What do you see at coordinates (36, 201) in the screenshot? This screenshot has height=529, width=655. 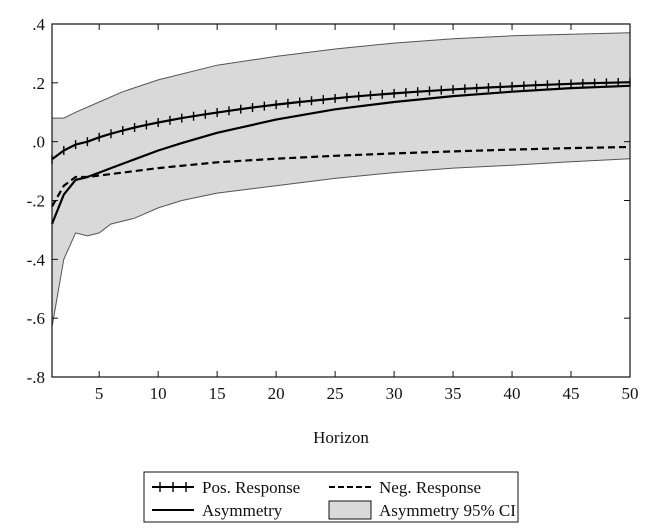 I see `y-tick-label: -.2` at bounding box center [36, 201].